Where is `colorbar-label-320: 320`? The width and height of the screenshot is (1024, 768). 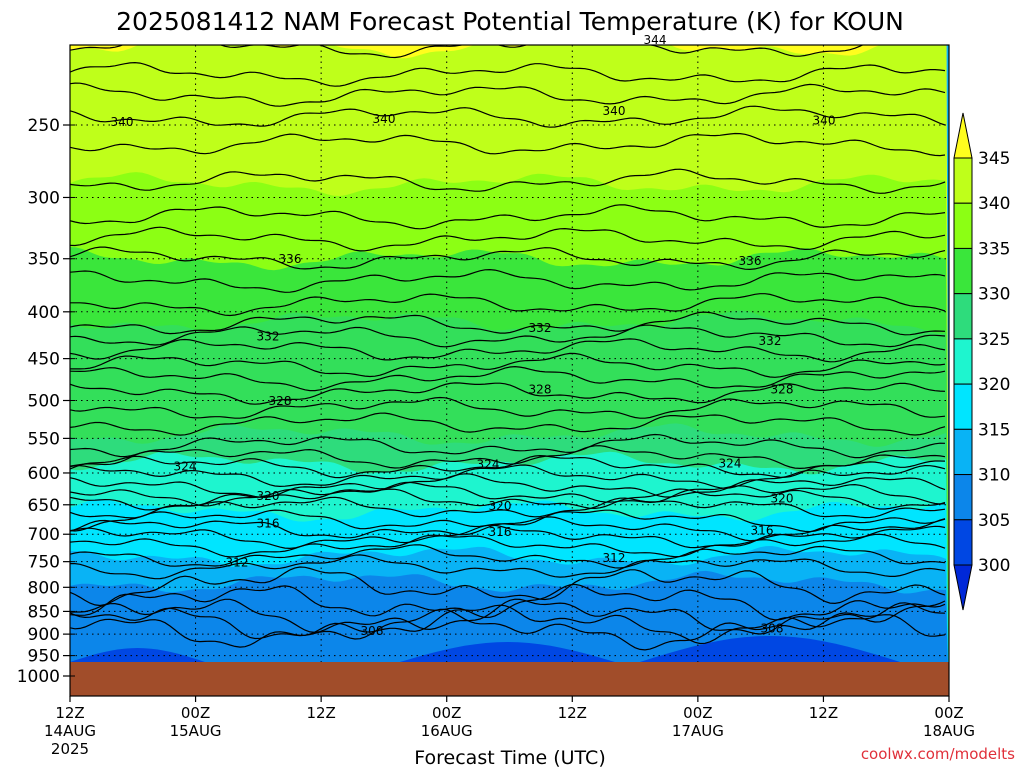
colorbar-label-320: 320 is located at coordinates (994, 385).